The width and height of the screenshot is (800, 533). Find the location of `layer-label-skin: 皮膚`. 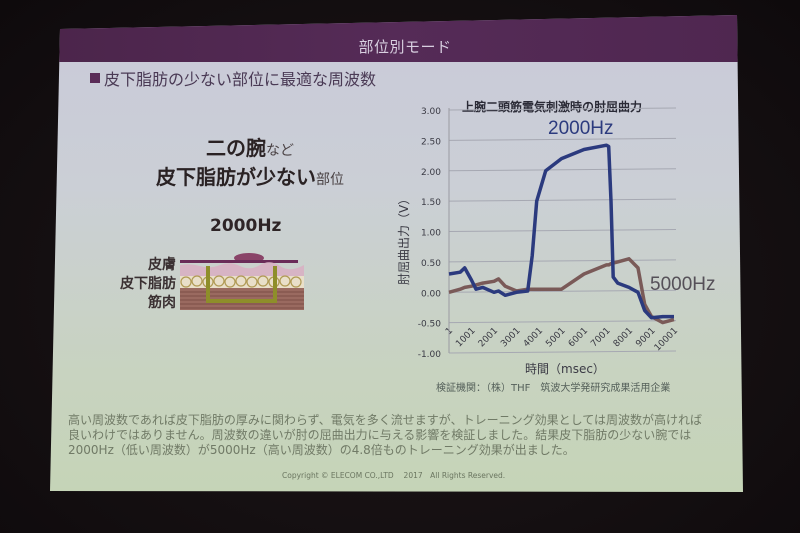

layer-label-skin: 皮膚 is located at coordinates (162, 265).